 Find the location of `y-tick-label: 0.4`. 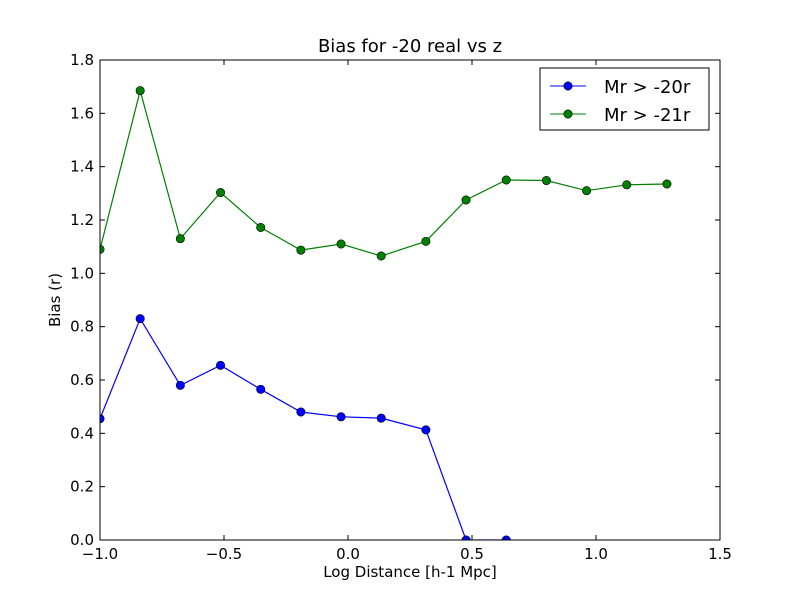

y-tick-label: 0.4 is located at coordinates (82, 433).